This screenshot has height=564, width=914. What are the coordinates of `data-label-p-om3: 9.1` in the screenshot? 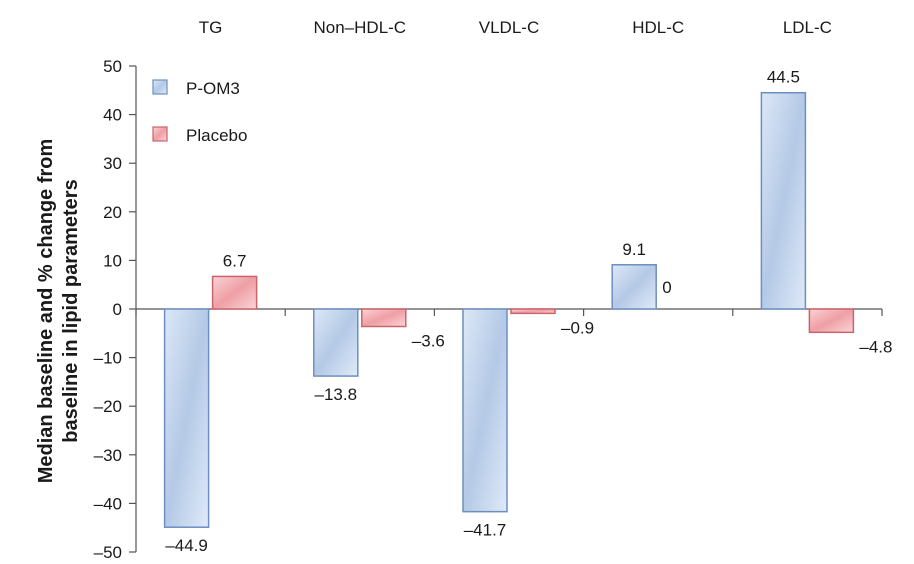 It's located at (634, 249).